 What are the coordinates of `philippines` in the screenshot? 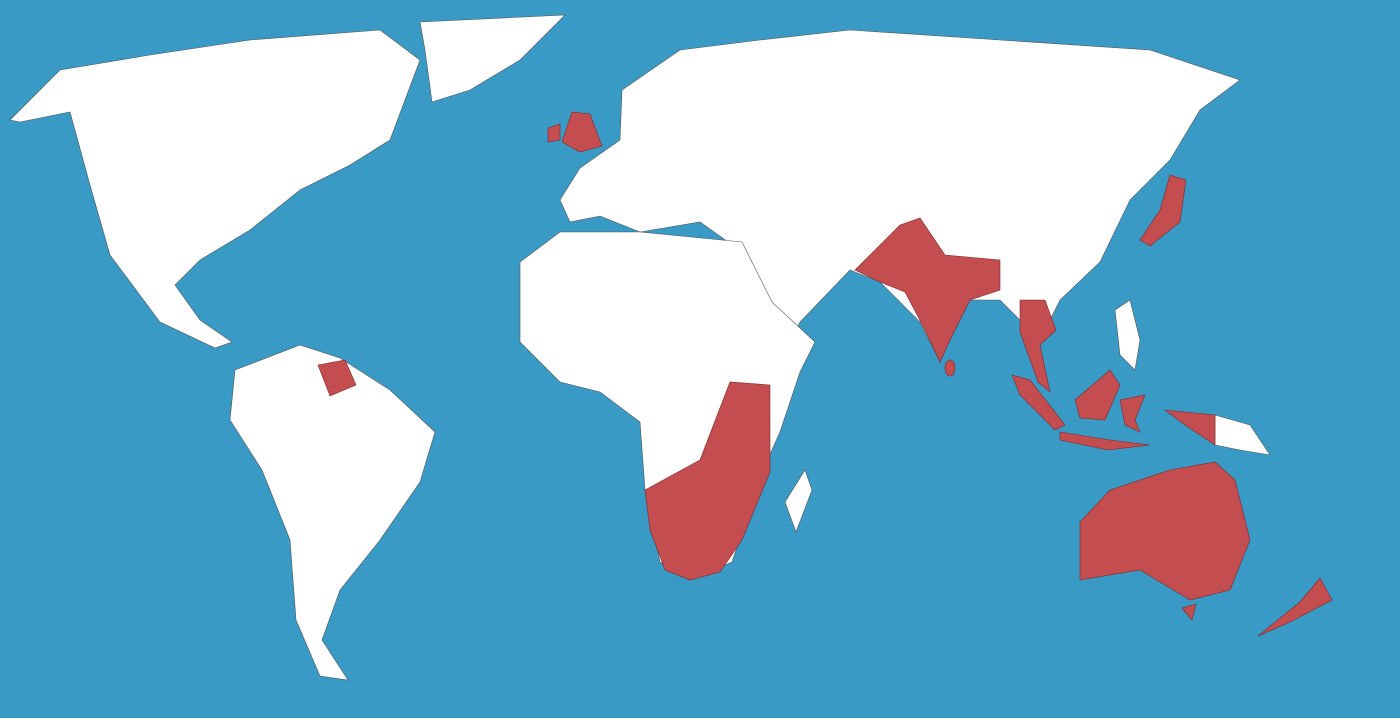 It's located at (1127, 335).